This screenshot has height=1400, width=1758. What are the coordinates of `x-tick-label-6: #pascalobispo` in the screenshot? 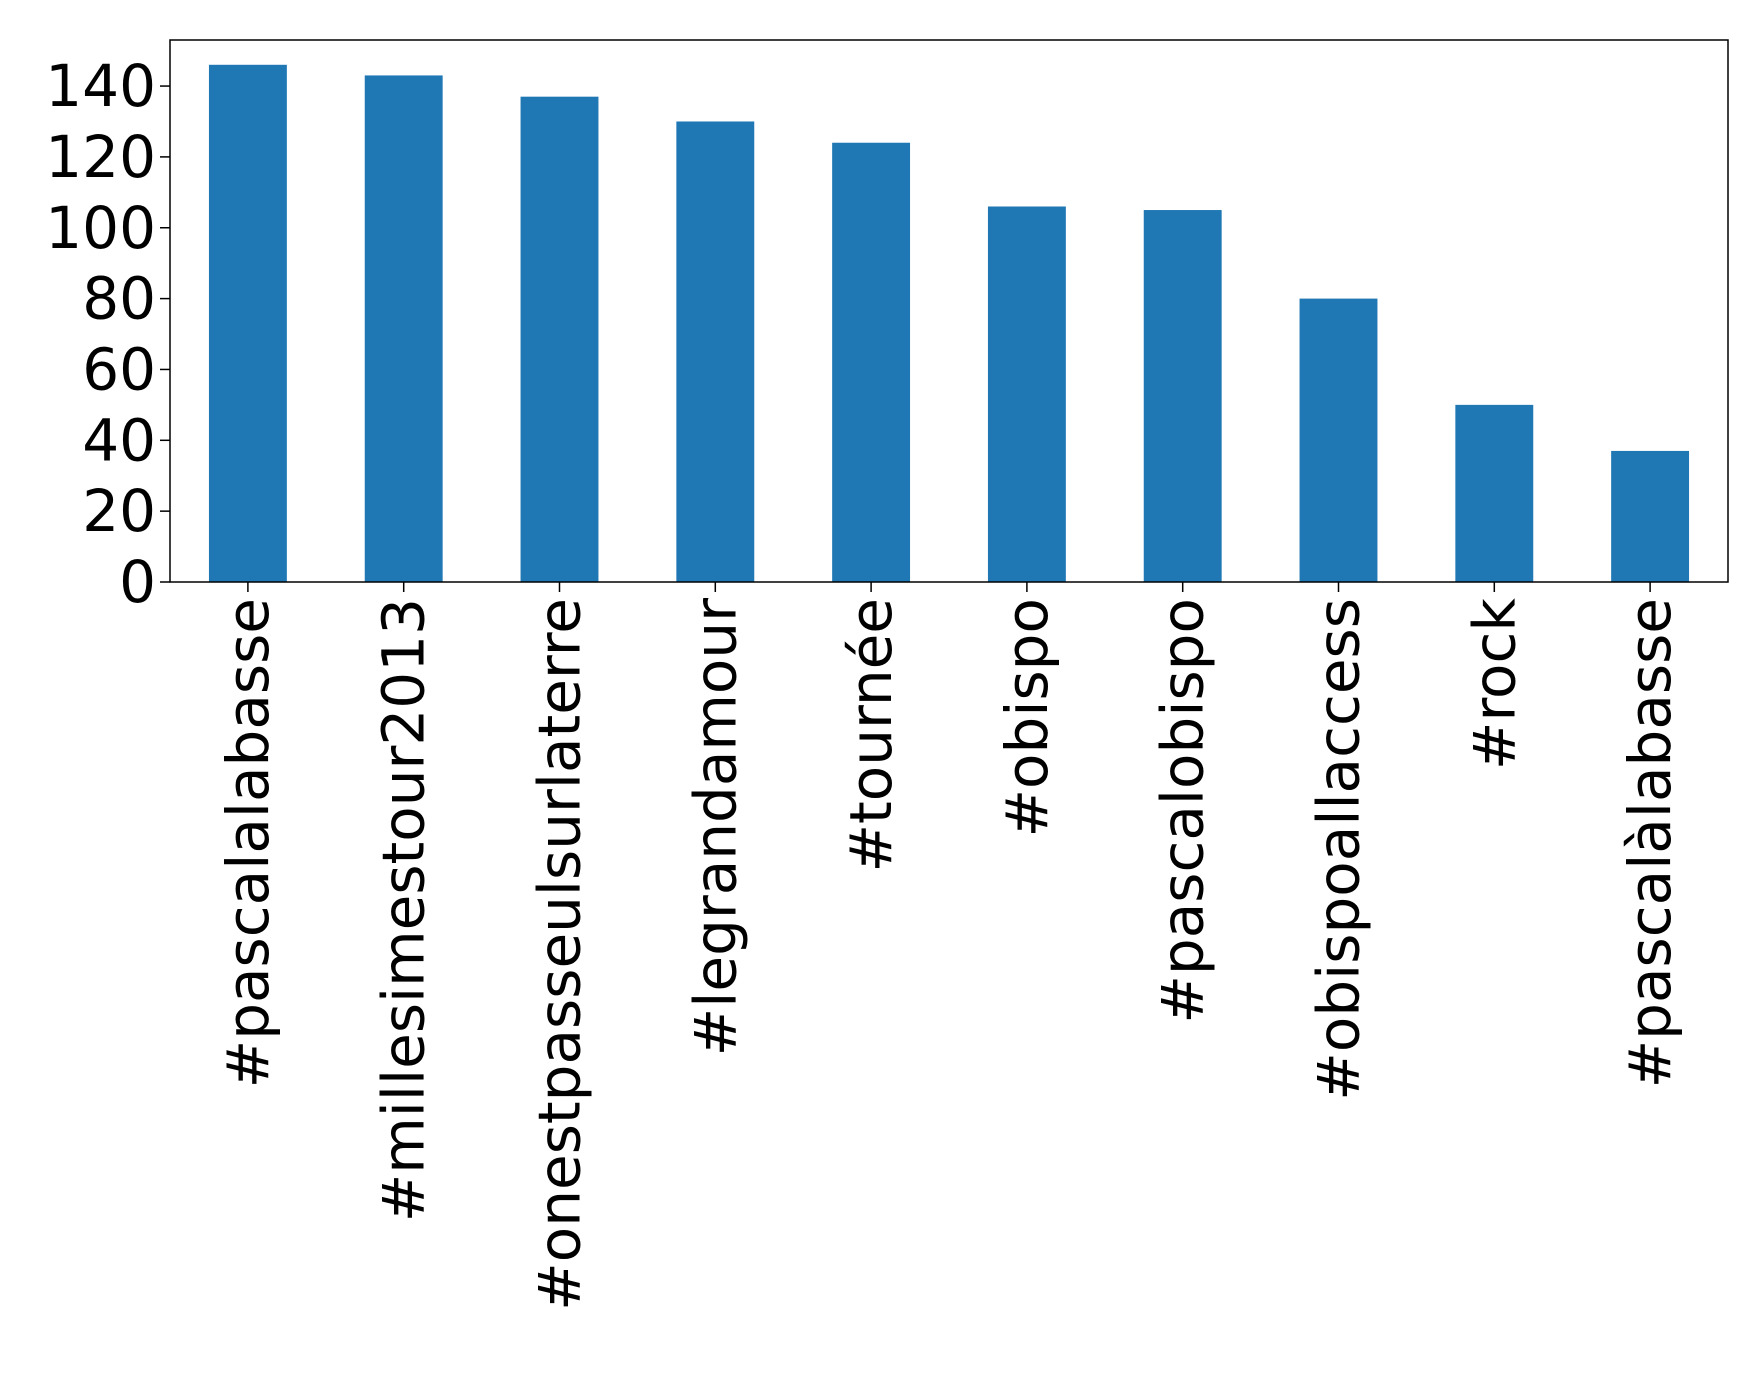 It's located at (1183, 811).